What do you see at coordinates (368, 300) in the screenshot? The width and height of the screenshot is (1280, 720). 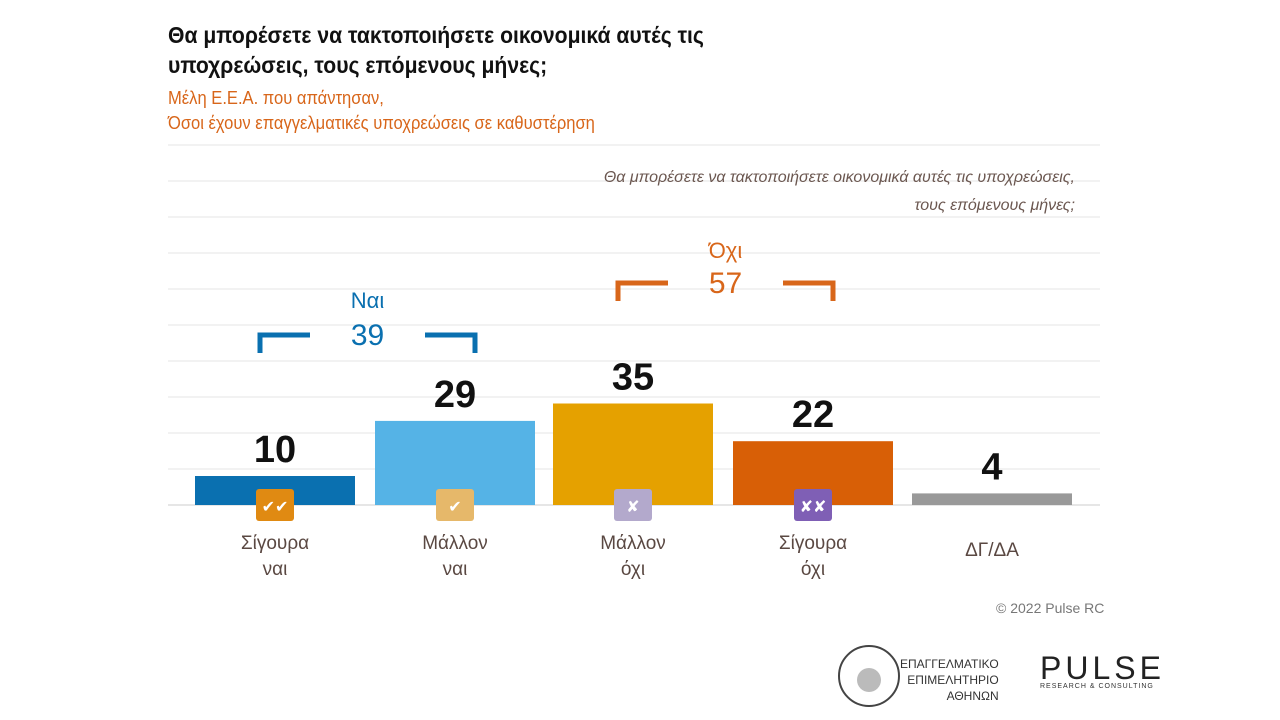 I see `group-label: Ναι` at bounding box center [368, 300].